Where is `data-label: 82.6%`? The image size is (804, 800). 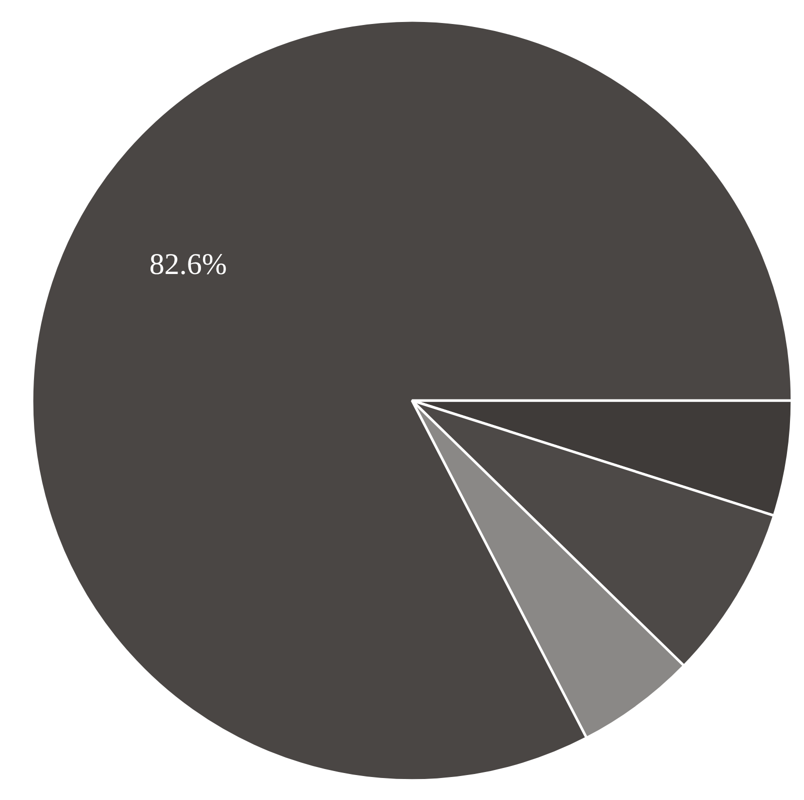
data-label: 82.6% is located at coordinates (188, 264).